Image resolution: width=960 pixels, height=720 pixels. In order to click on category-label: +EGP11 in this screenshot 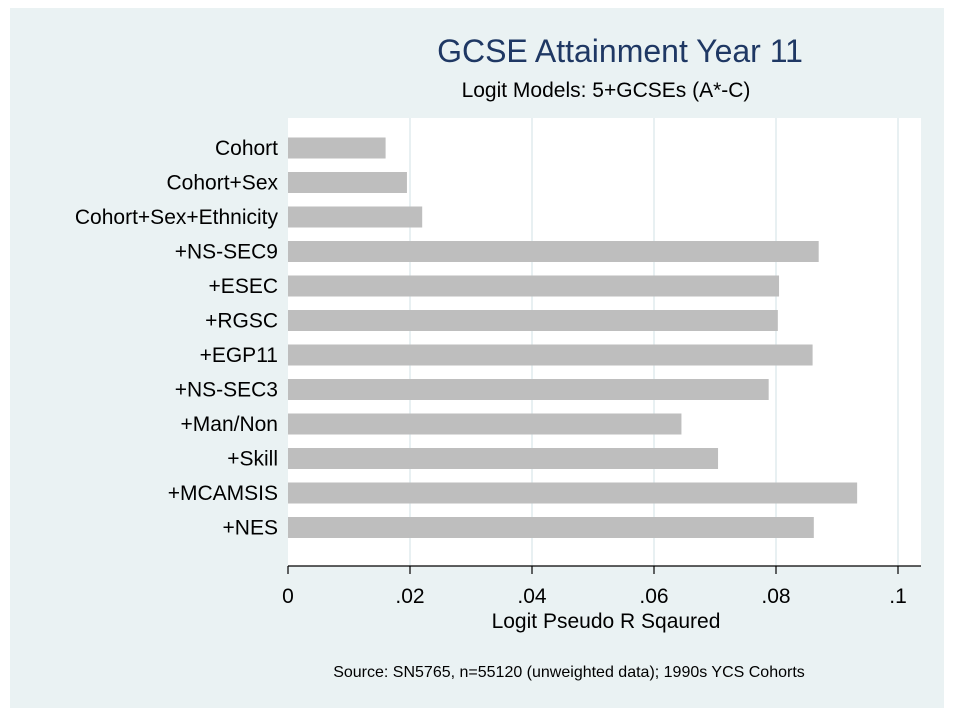, I will do `click(239, 355)`.